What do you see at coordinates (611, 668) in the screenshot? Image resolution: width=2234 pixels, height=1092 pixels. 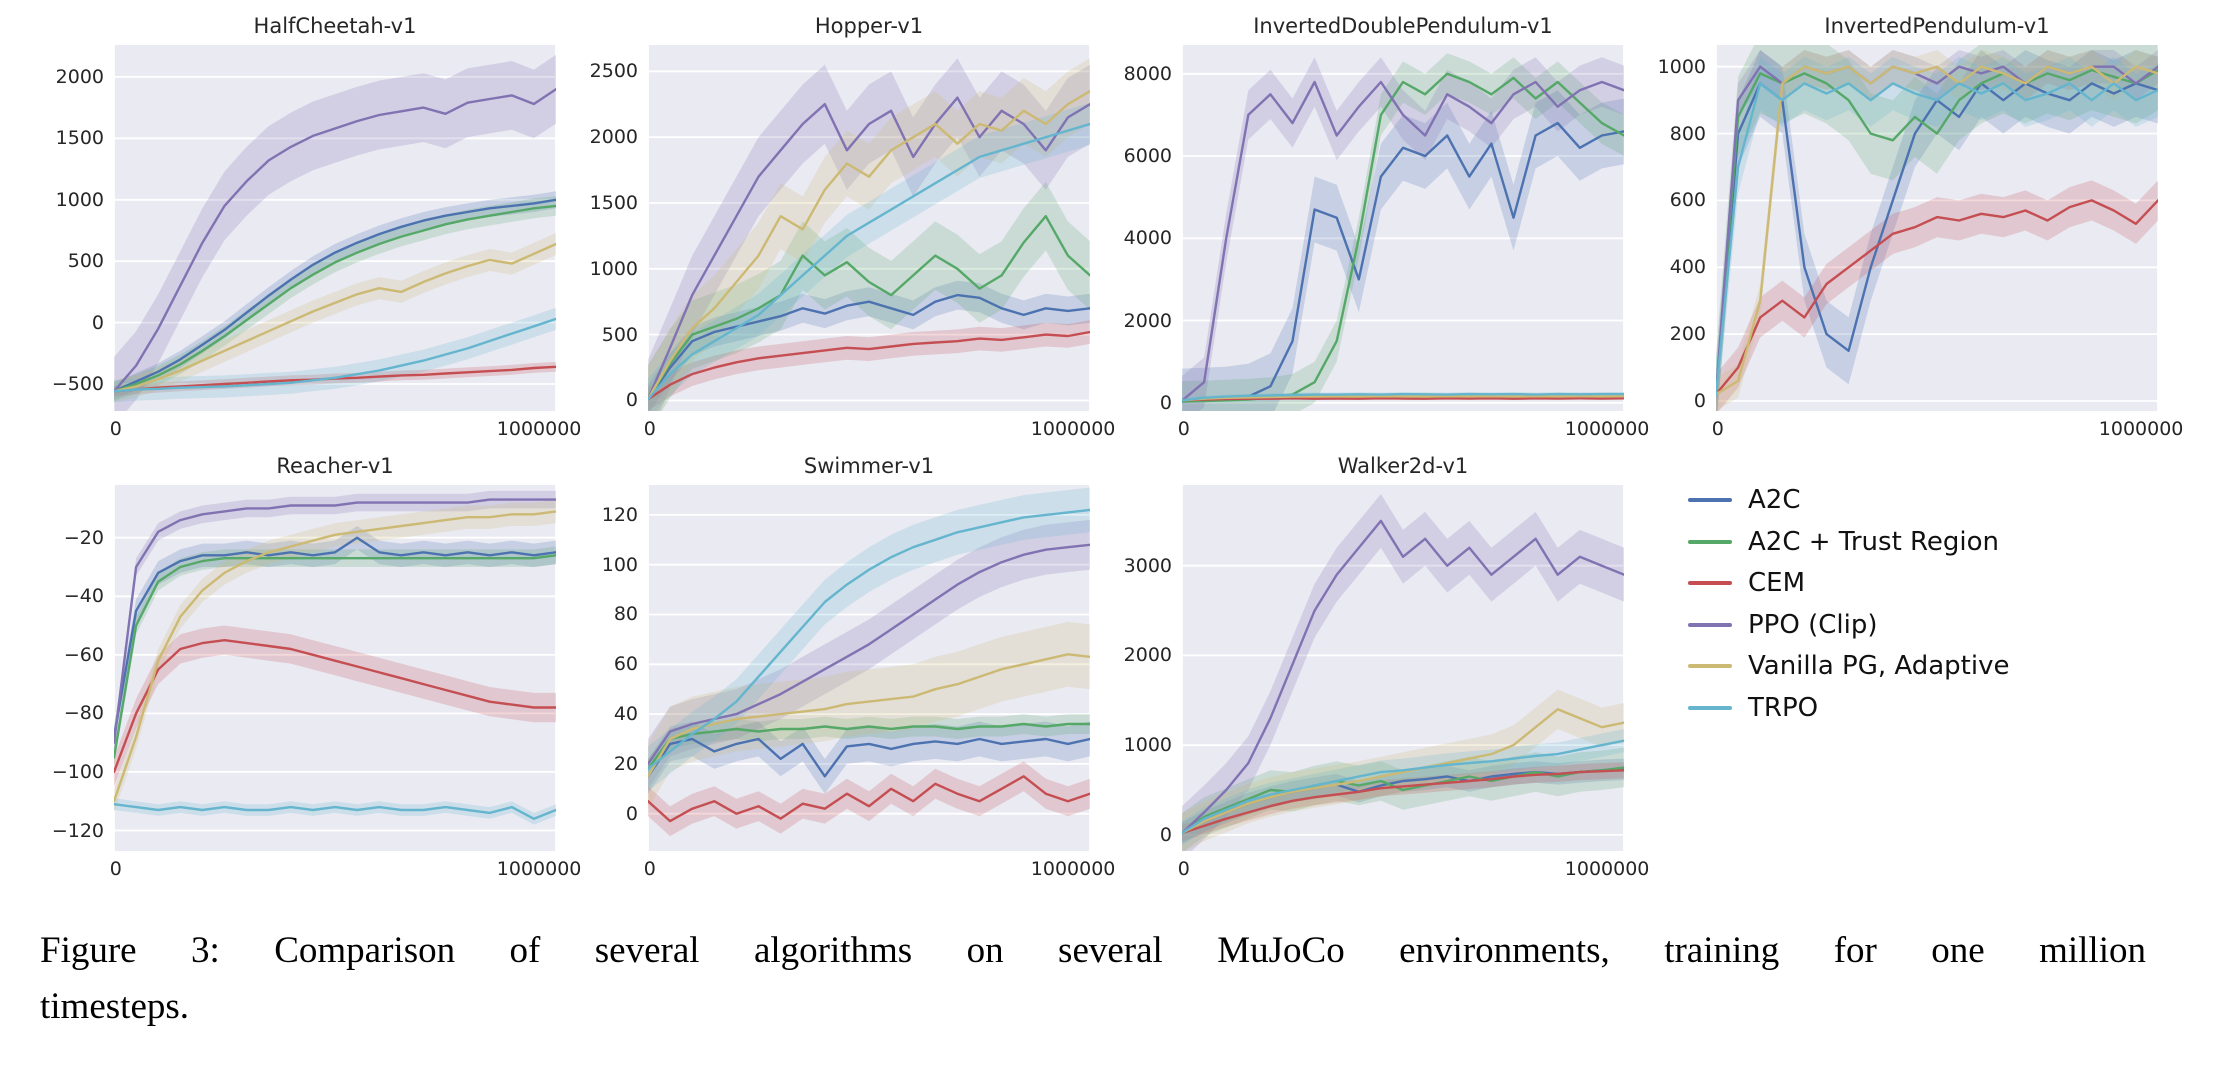 I see `y-axis: 0 20 40 60 80 100 120` at bounding box center [611, 668].